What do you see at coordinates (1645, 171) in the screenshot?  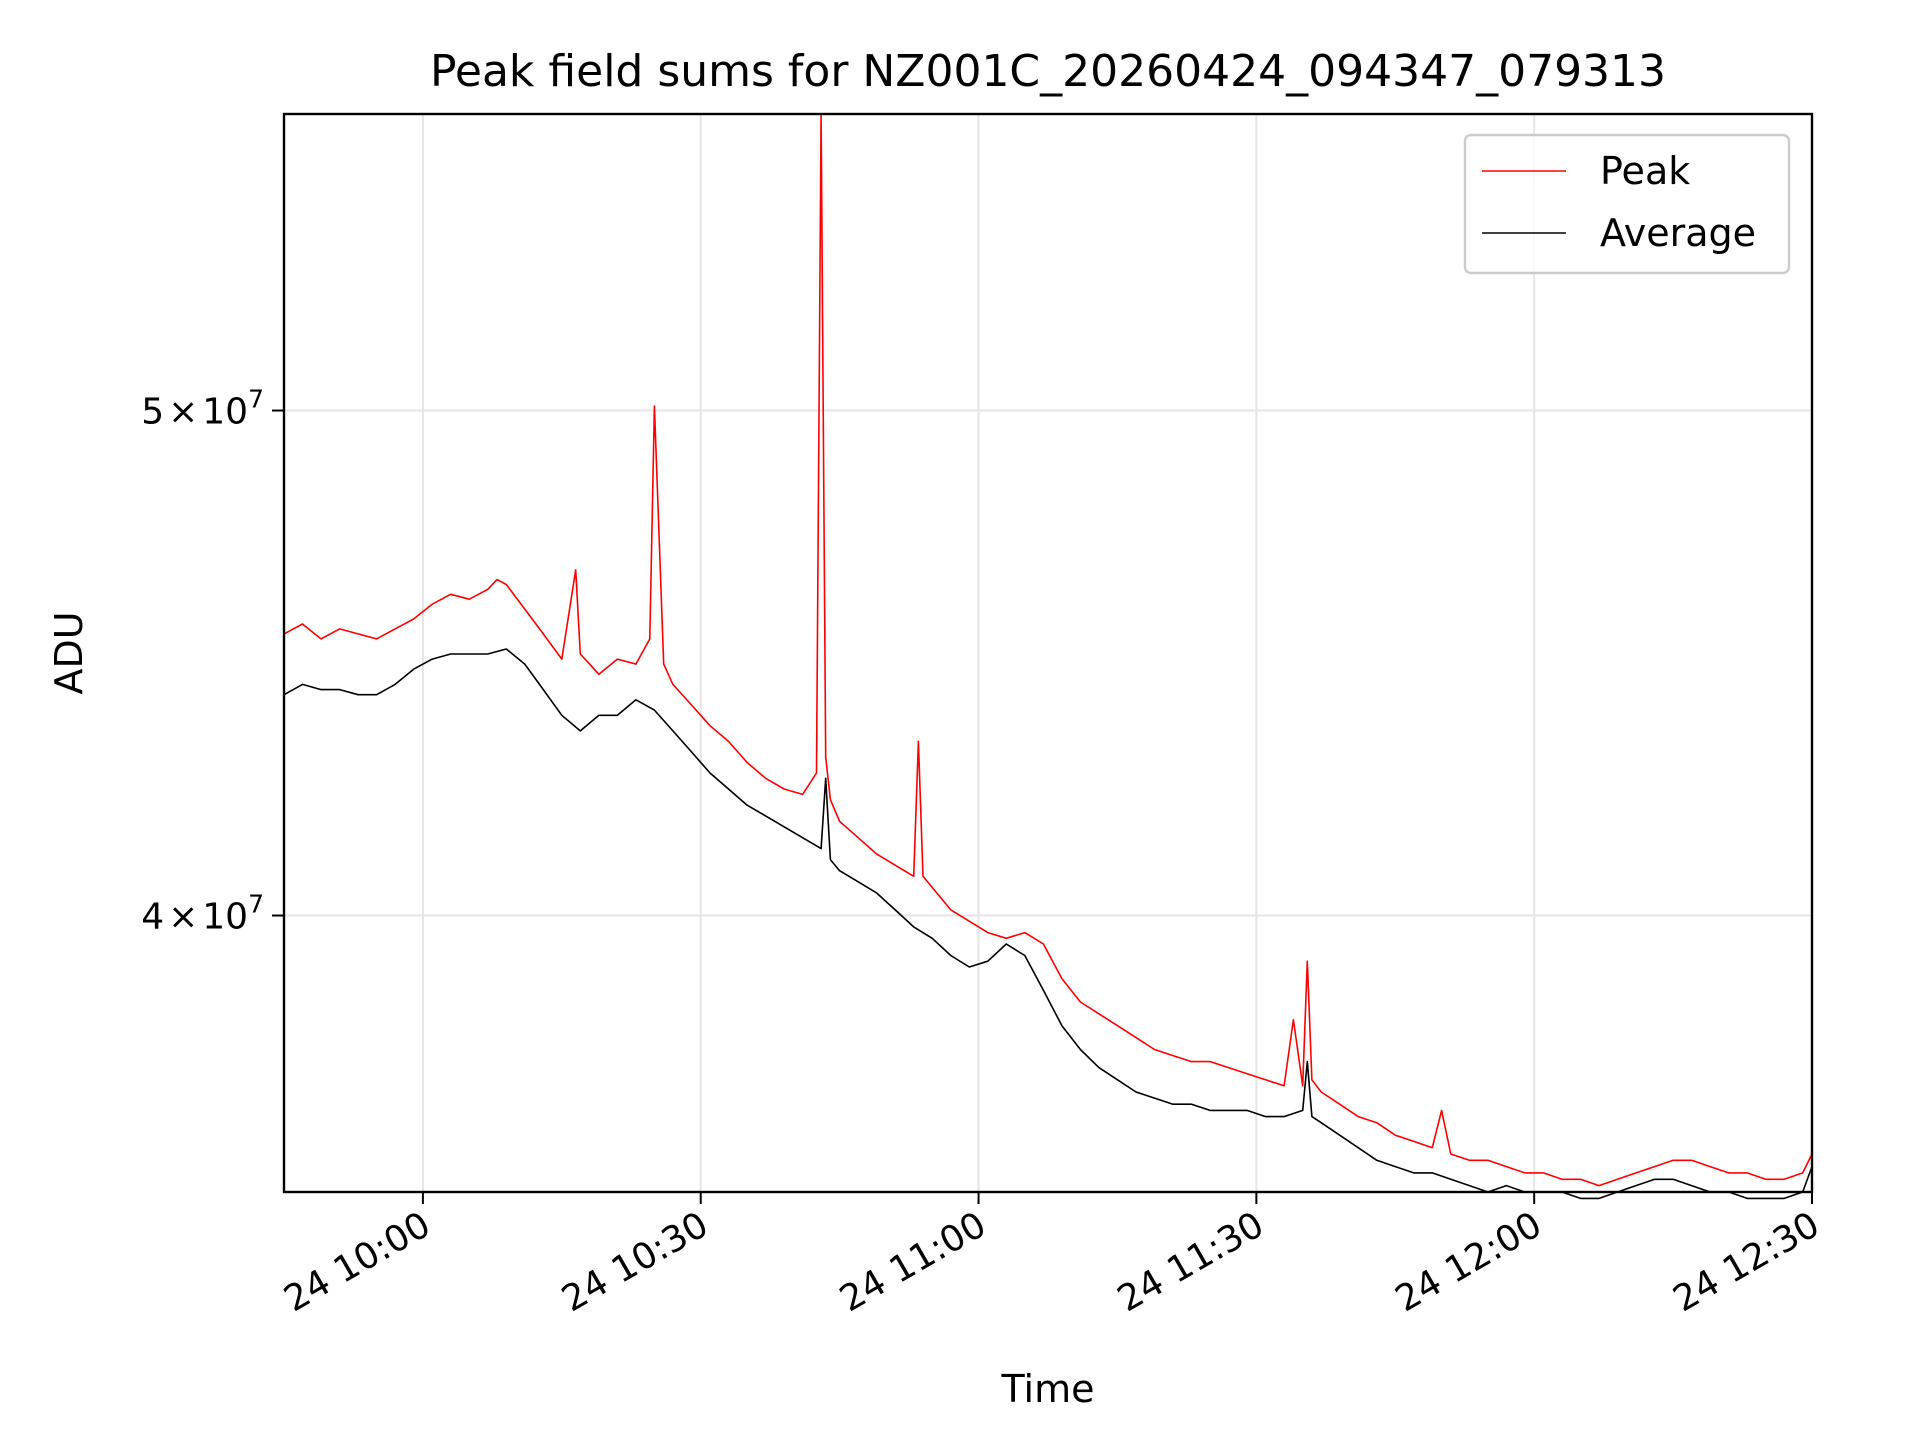 I see `legend-peak-label: Peak` at bounding box center [1645, 171].